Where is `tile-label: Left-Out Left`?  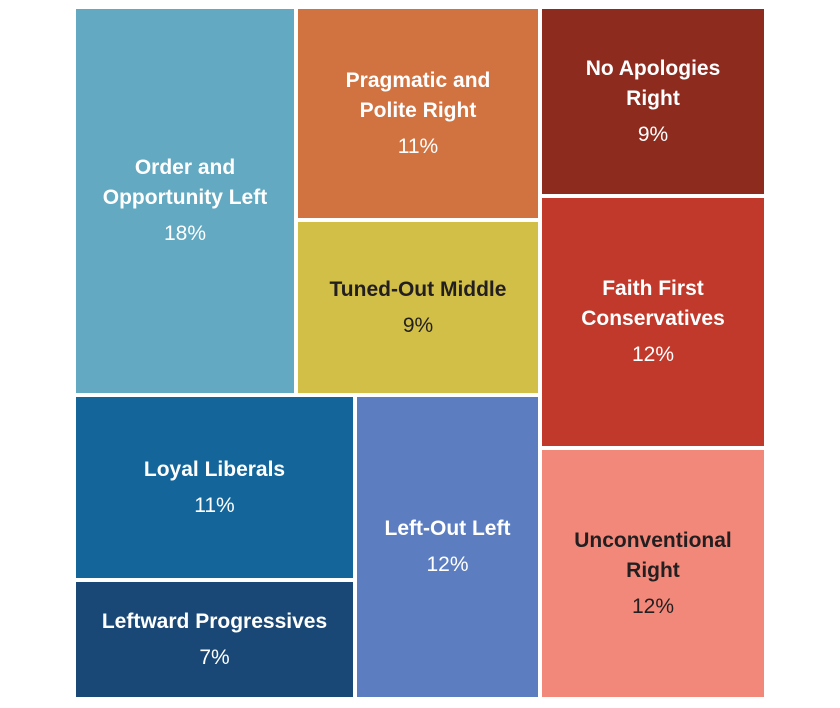
tile-label: Left-Out Left is located at coordinates (447, 528).